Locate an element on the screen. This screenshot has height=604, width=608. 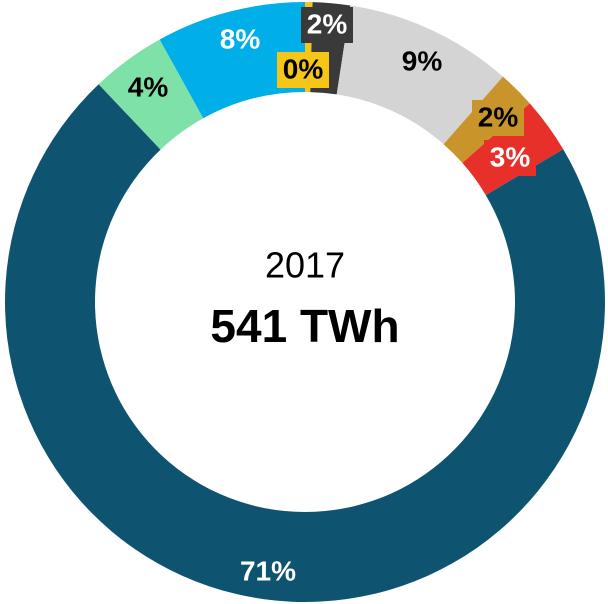
data-label: 71% is located at coordinates (268, 570).